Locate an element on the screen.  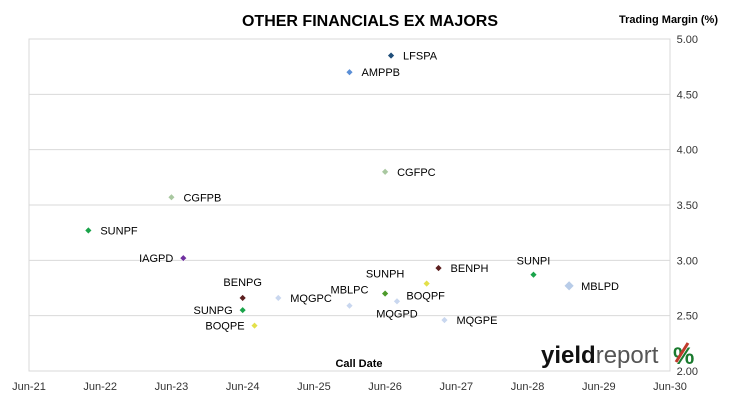
x-axis-label: Call Date is located at coordinates (358, 364).